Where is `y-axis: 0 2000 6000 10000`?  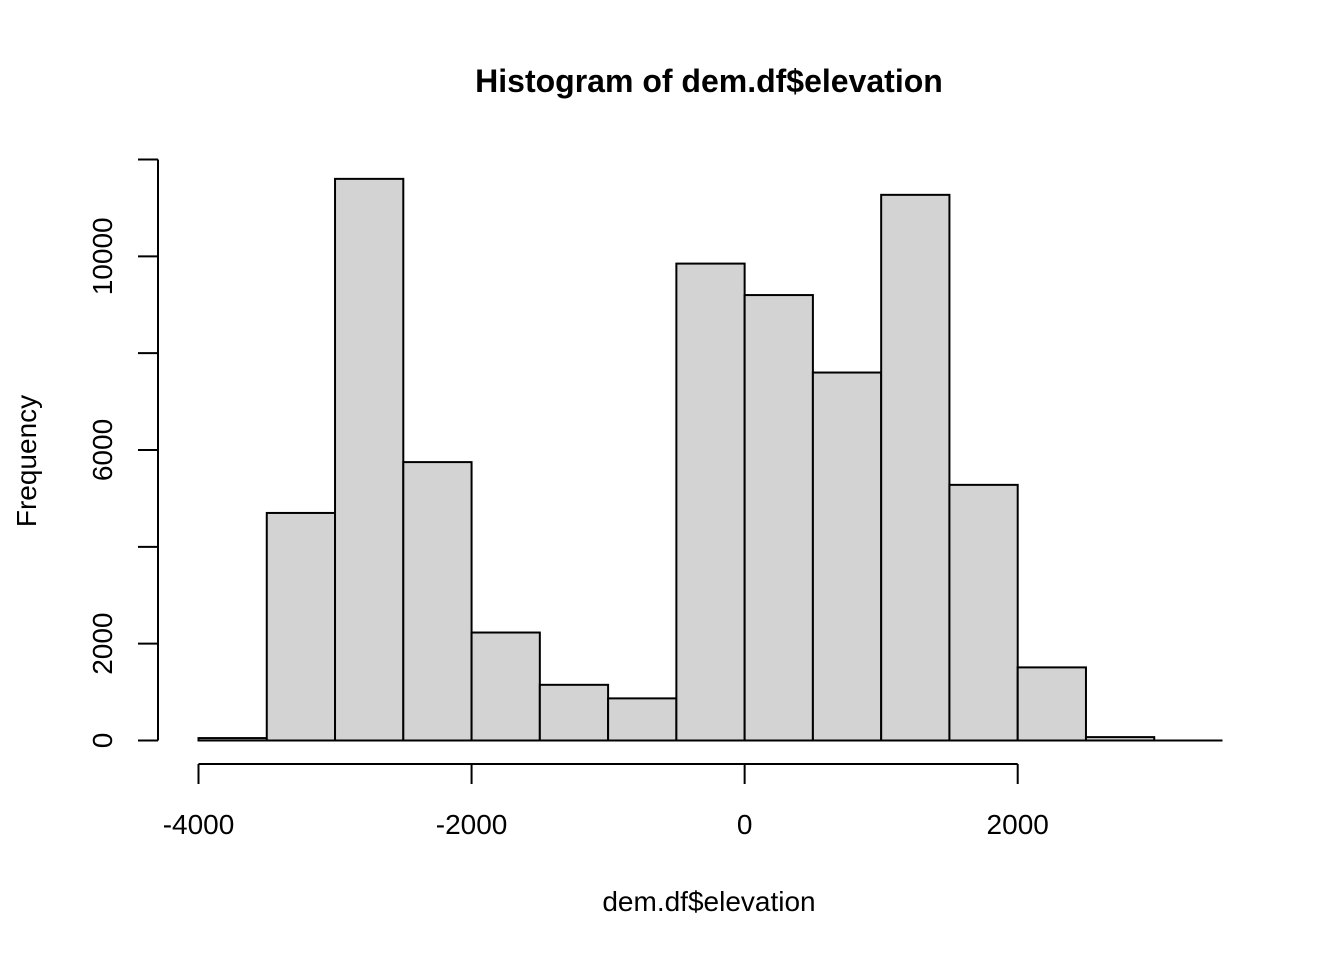 y-axis: 0 2000 6000 10000 is located at coordinates (123, 453).